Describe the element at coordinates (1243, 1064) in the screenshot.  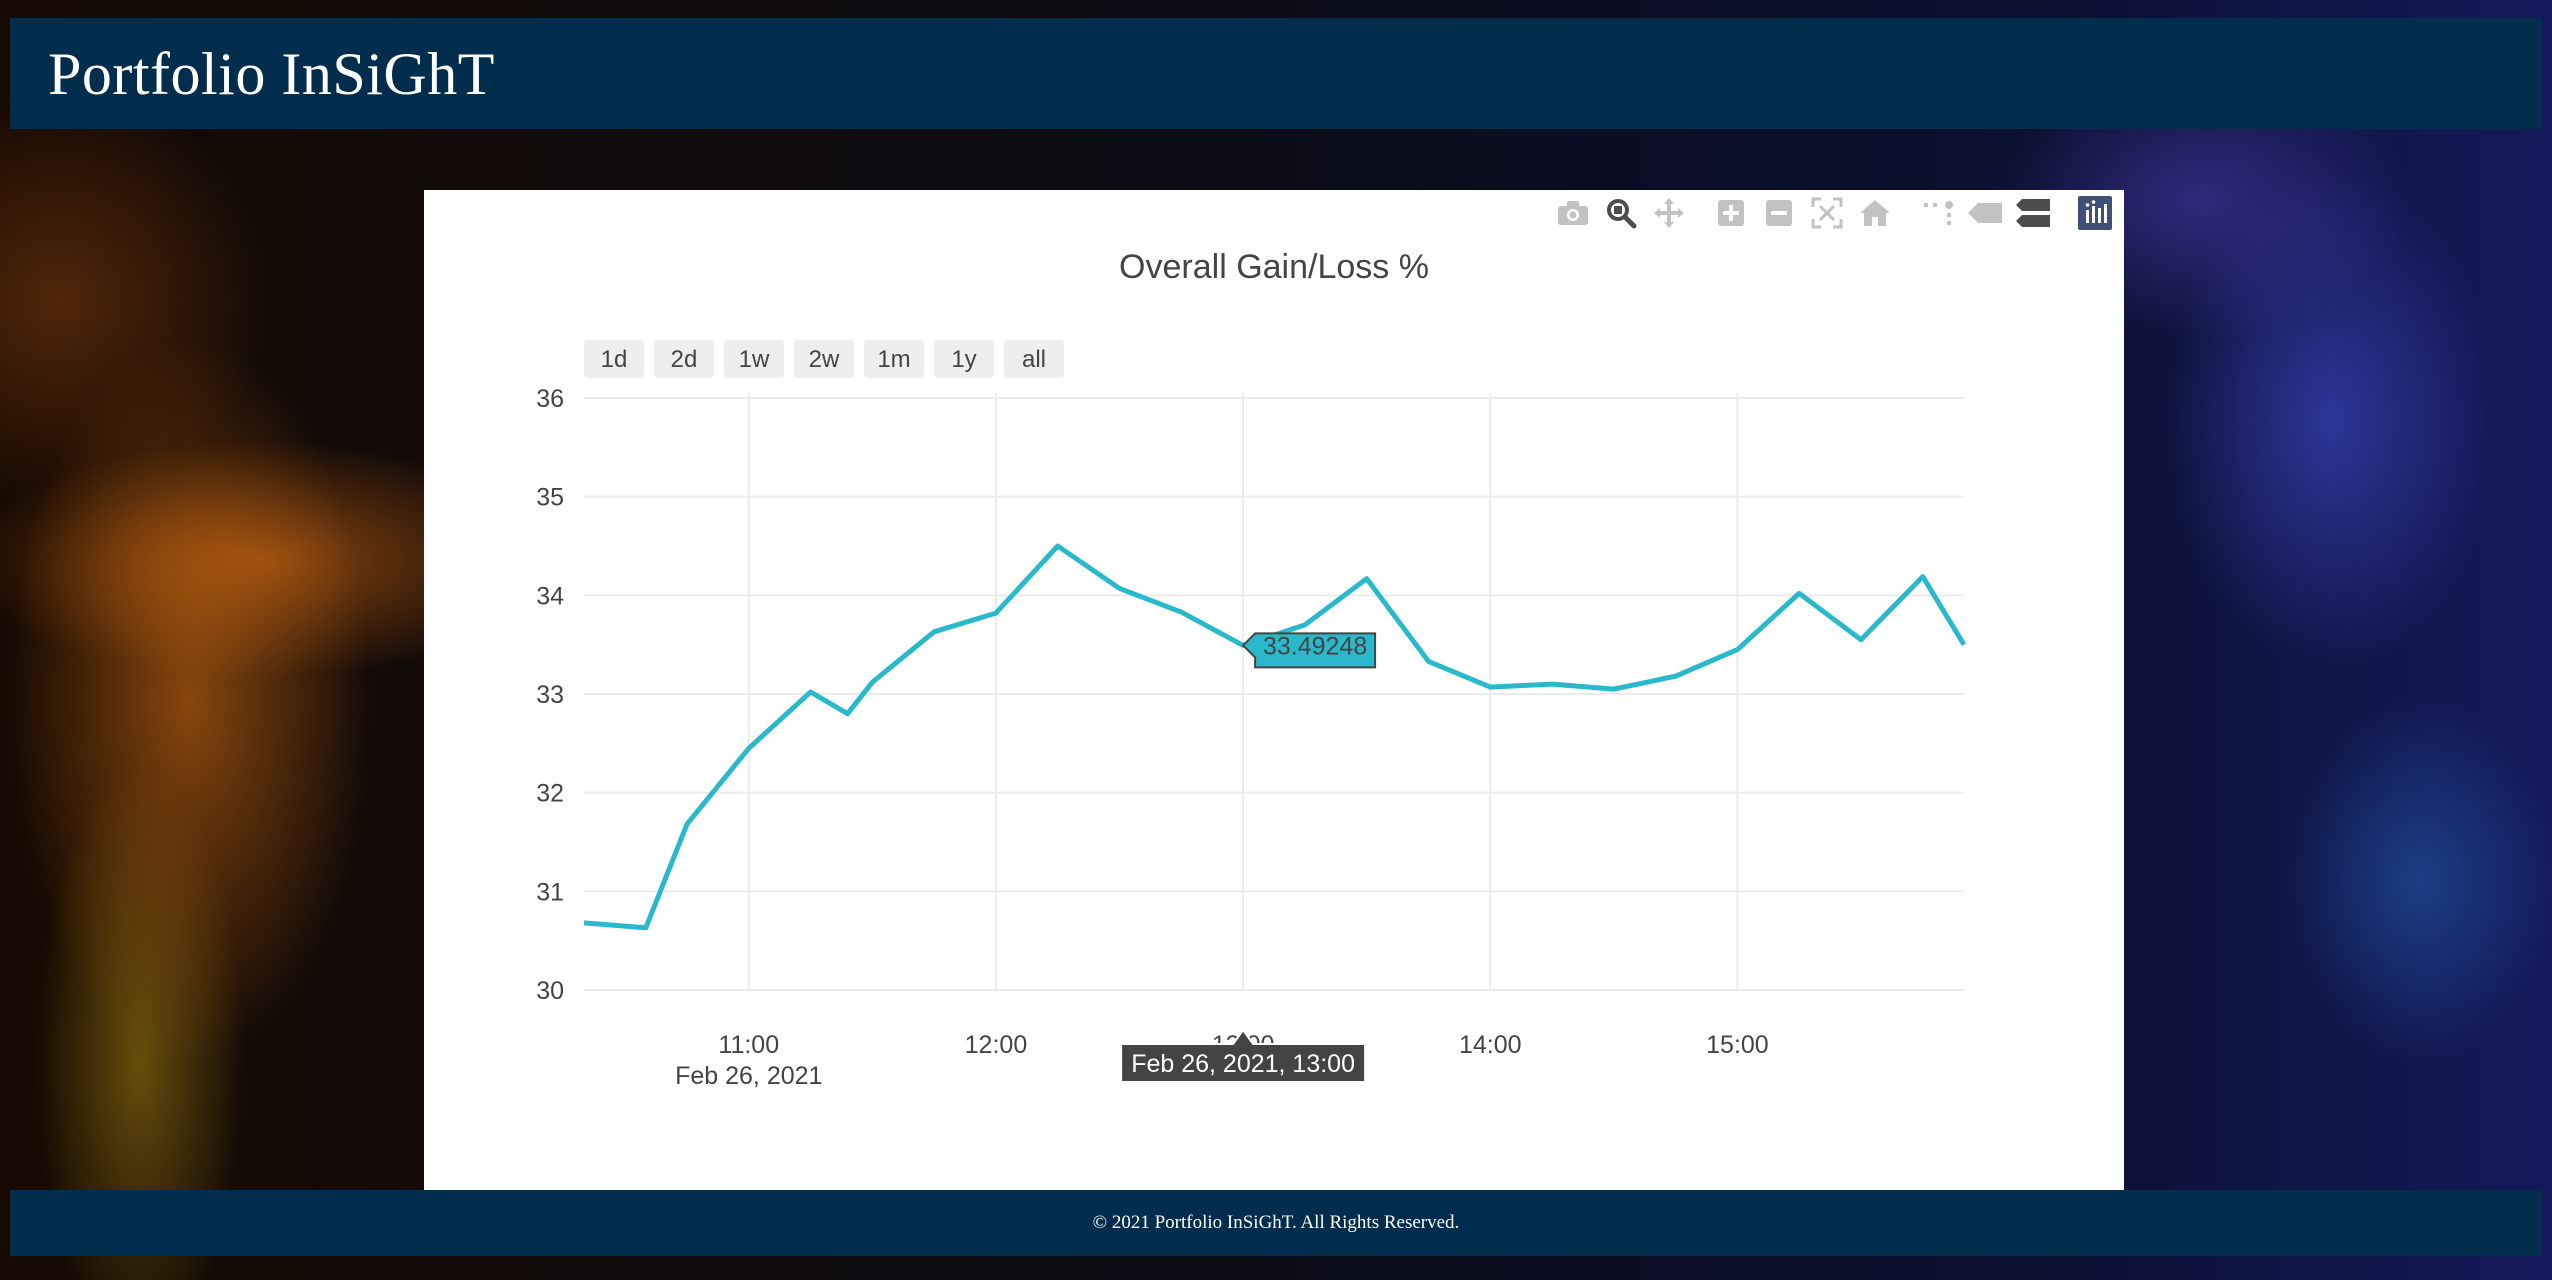
I see `hover-x-label: Feb 26, 2021, 13:00` at that location.